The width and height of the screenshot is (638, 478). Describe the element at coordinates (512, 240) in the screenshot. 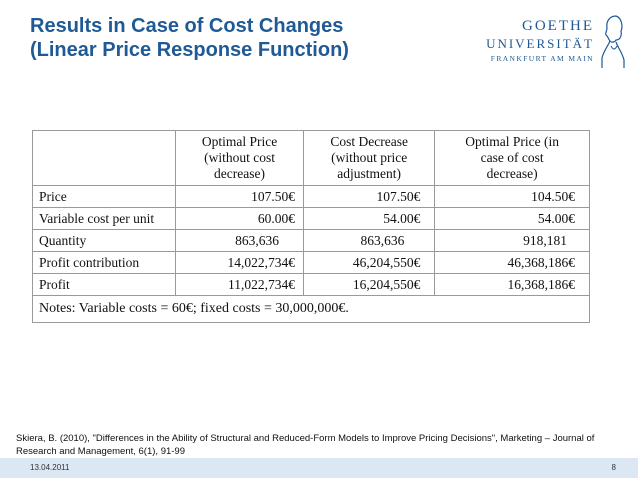

I see `table-cell: 918,181` at that location.